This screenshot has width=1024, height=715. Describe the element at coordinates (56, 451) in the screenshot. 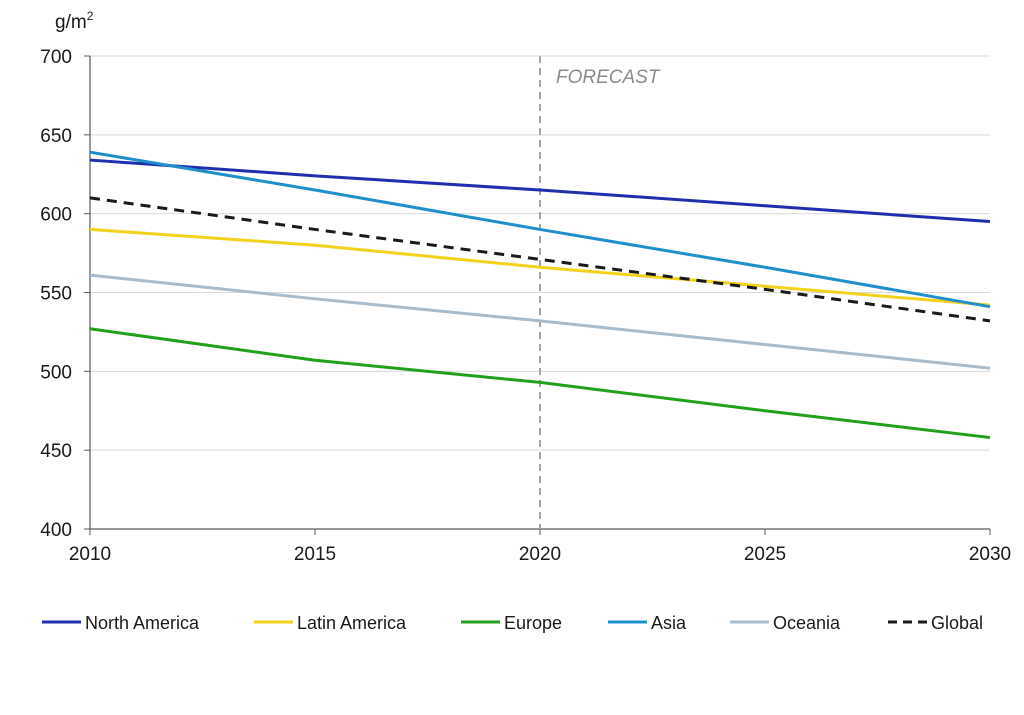

I see `y-tick-label: 450` at that location.